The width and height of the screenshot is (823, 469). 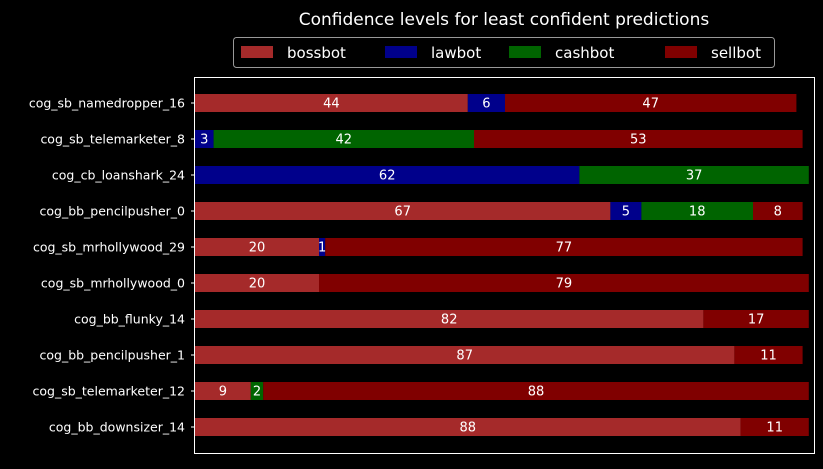 I want to click on data-label: 44, so click(x=331, y=104).